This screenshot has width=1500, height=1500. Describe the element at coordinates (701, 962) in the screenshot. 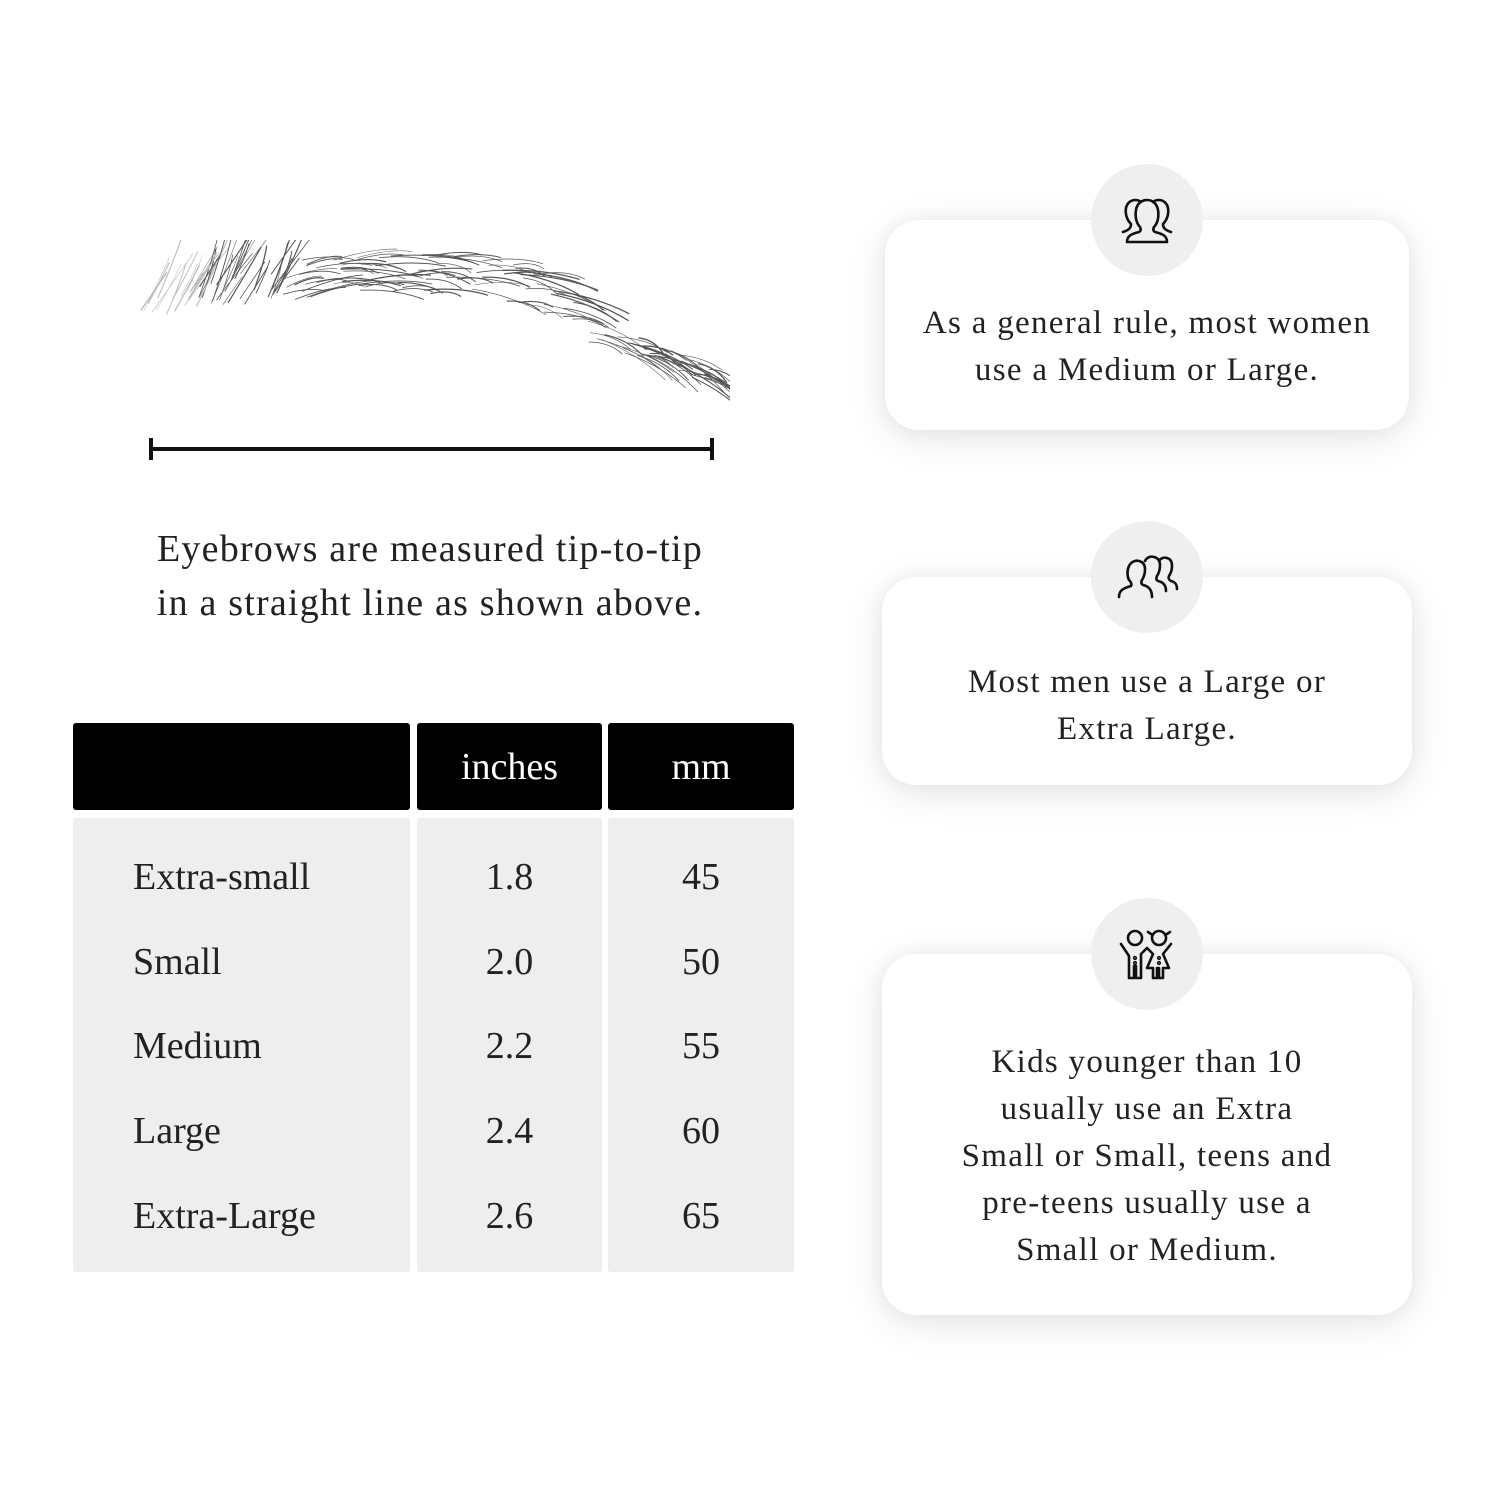

I see `row-mm-value: 50` at that location.